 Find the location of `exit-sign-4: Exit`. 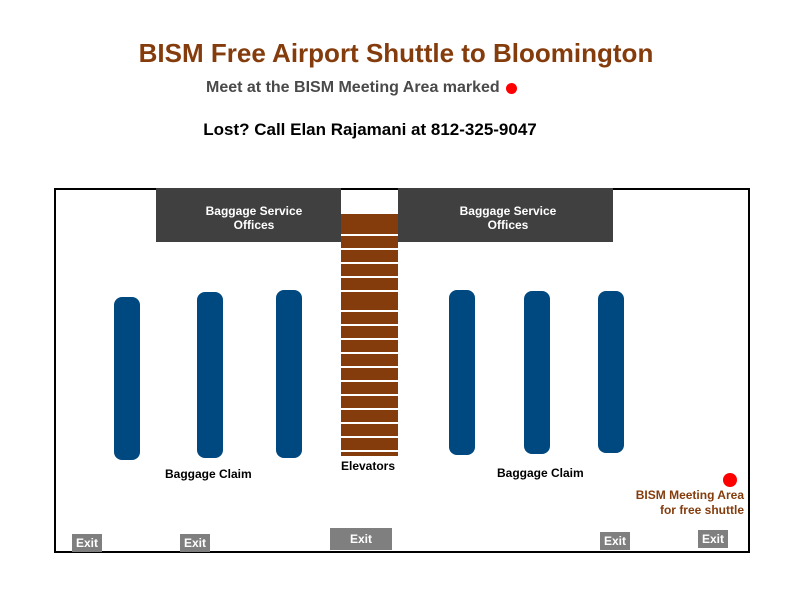

exit-sign-4: Exit is located at coordinates (615, 541).